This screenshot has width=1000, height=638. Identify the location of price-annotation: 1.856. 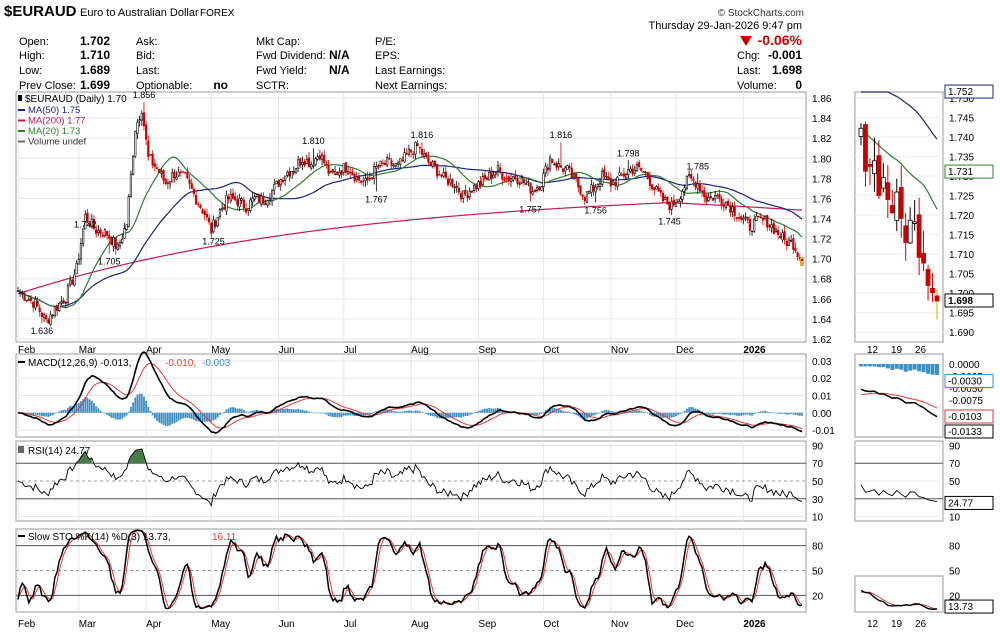
(144, 95).